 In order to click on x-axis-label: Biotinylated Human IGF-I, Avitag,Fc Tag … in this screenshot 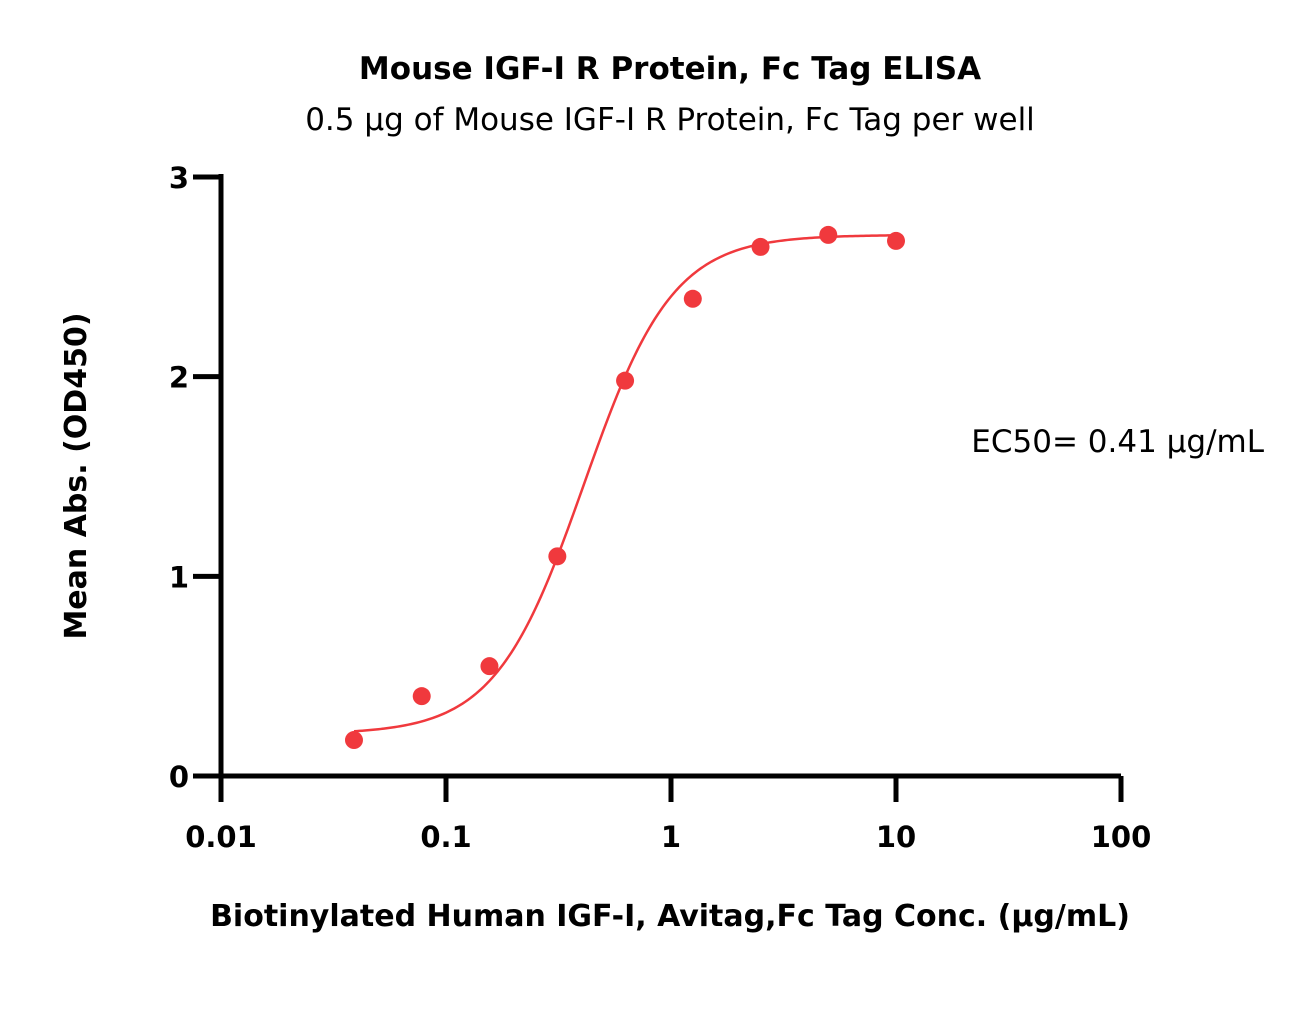, I will do `click(670, 916)`.